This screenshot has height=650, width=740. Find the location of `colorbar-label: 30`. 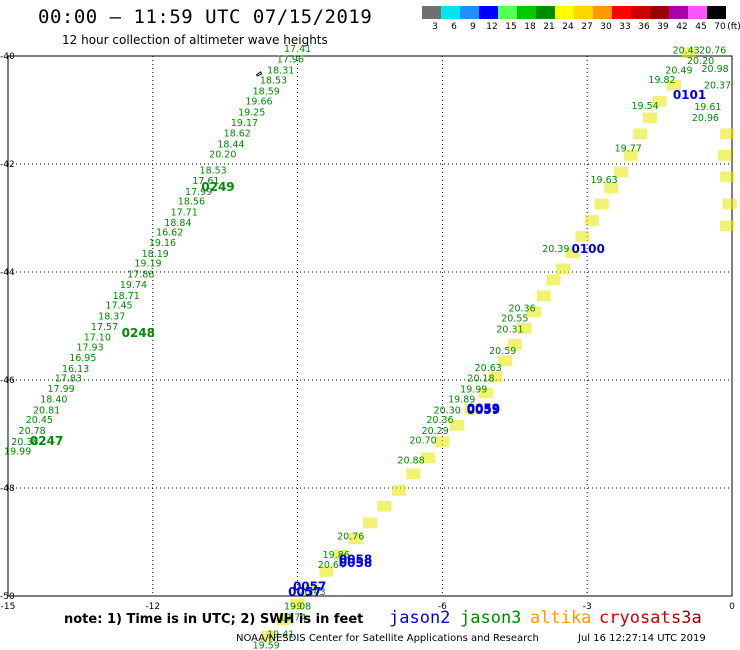

colorbar-label: 30 is located at coordinates (606, 27).